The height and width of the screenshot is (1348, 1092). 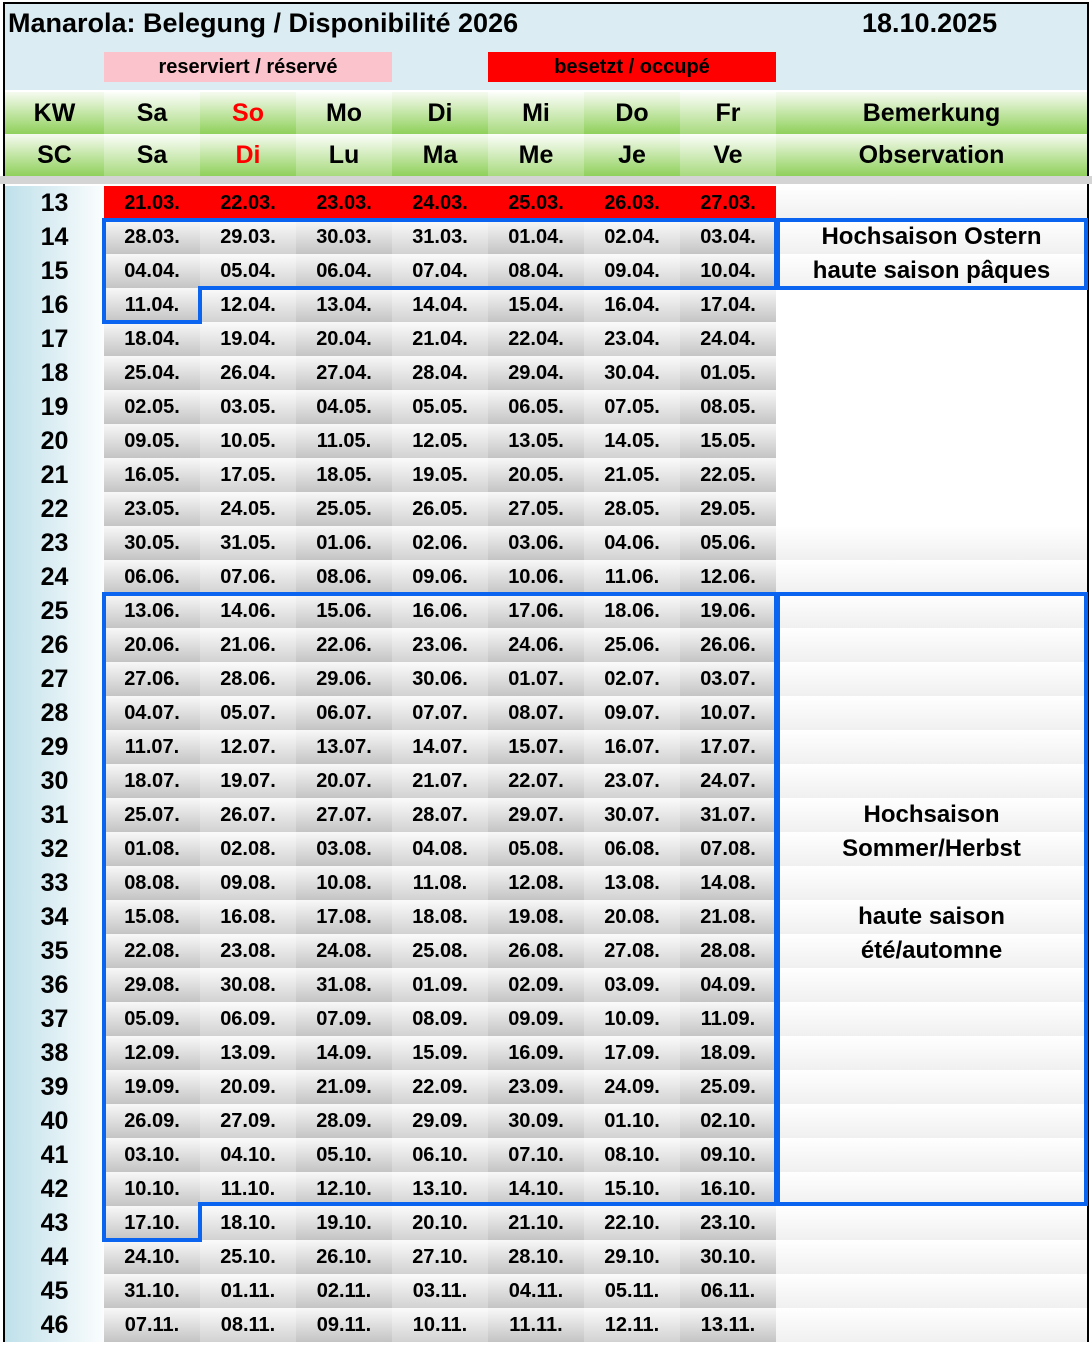 I want to click on date-cell: 02.08., so click(x=248, y=849).